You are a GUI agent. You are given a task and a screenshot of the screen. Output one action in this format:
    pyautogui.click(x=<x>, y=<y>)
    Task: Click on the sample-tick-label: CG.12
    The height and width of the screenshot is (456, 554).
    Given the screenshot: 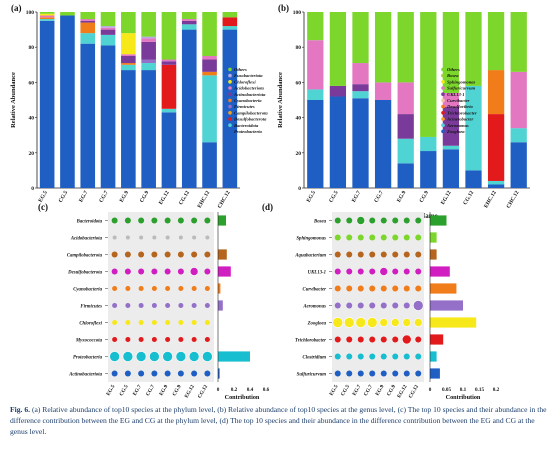 What is the action you would take?
    pyautogui.click(x=414, y=392)
    